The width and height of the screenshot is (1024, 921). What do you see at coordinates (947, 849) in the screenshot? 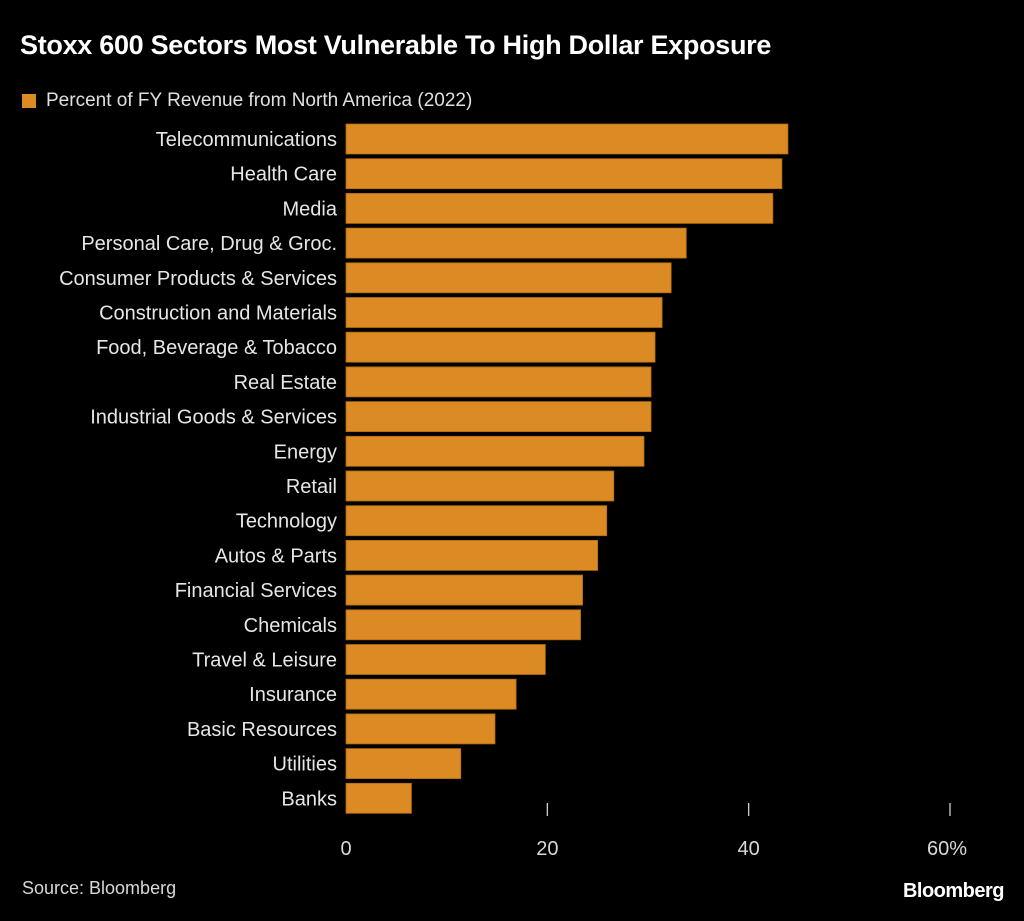
I see `tick-label: 60%` at bounding box center [947, 849].